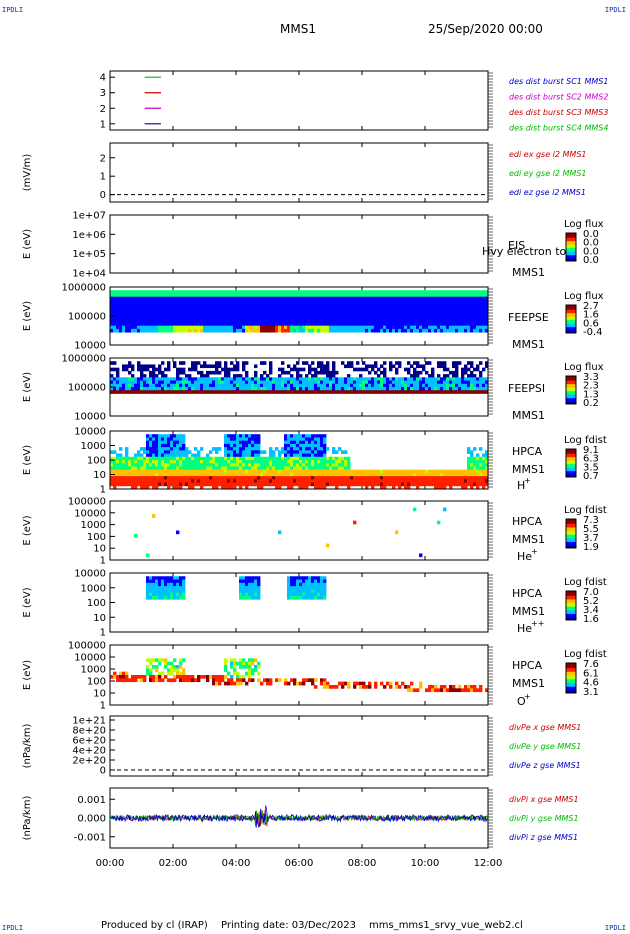 This screenshot has width=630, height=934. I want to click on hpca_he1-frame-top, so click(299, 530).